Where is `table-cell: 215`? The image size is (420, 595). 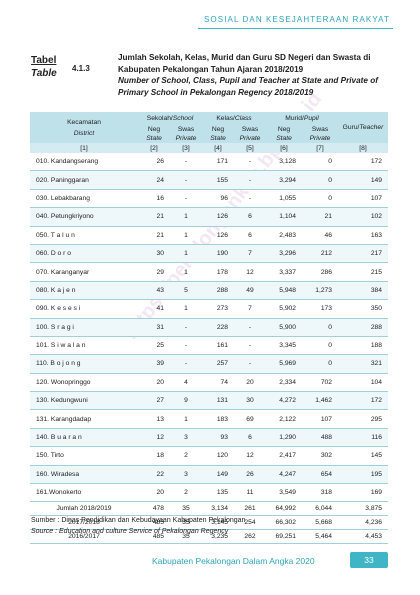 table-cell: 215 is located at coordinates (363, 272).